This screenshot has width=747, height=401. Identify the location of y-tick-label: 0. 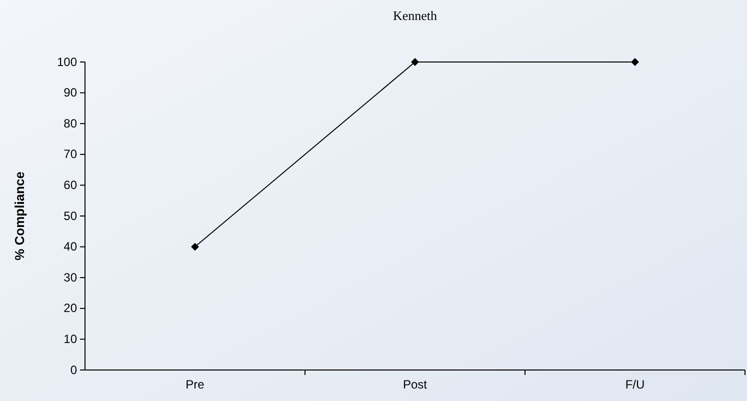
(74, 369).